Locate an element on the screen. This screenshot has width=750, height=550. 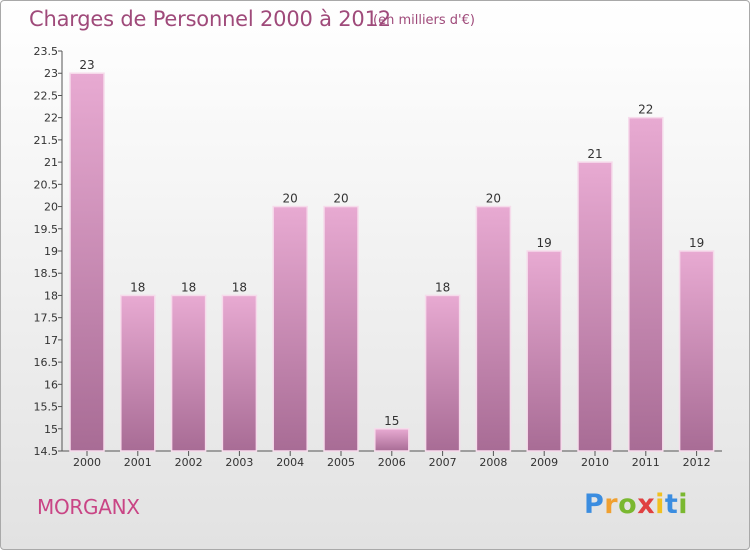
x-tick-label: 2006 is located at coordinates (392, 462).